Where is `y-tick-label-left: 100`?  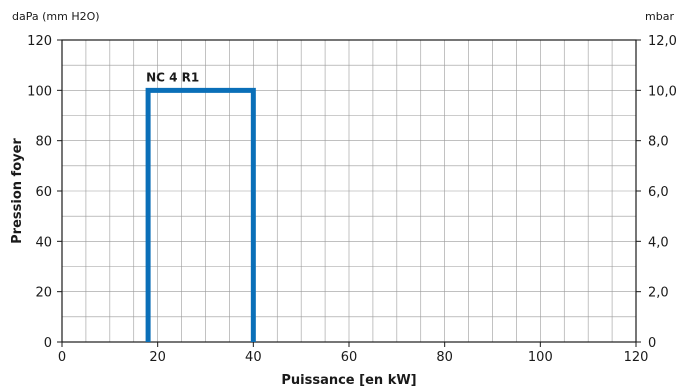 y-tick-label-left: 100 is located at coordinates (39, 91).